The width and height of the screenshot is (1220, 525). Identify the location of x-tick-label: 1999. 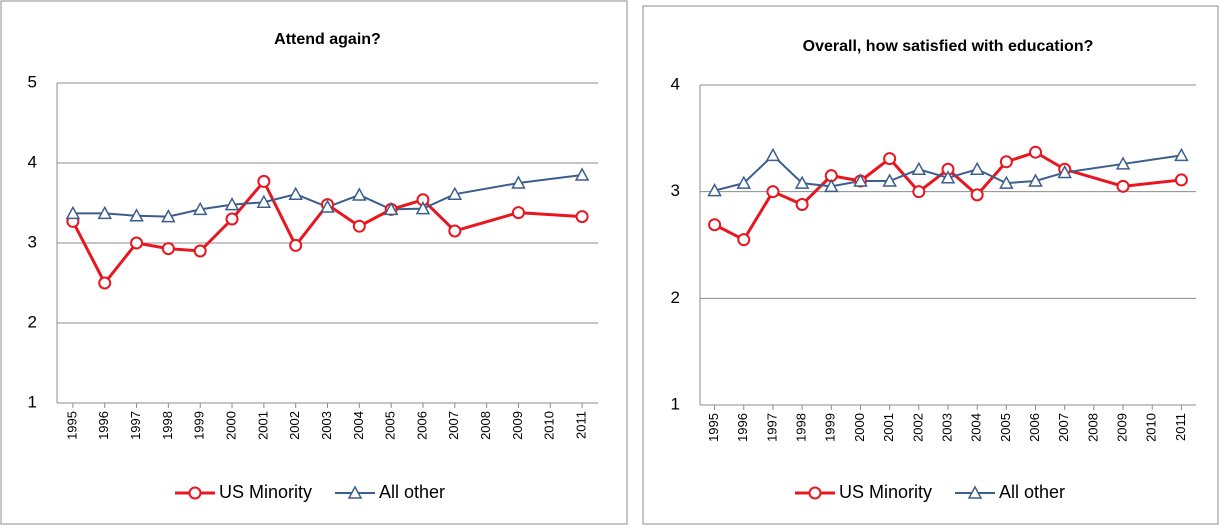
(830, 427).